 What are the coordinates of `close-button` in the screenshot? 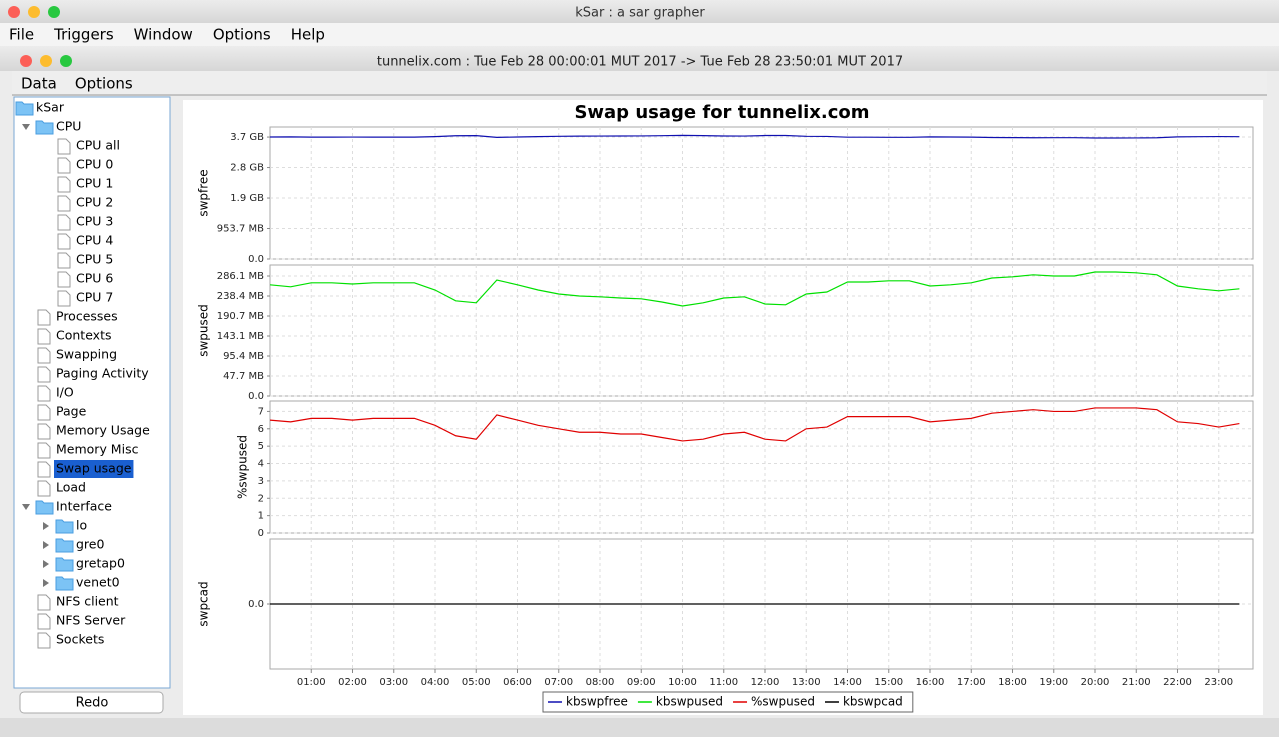 It's located at (14, 12).